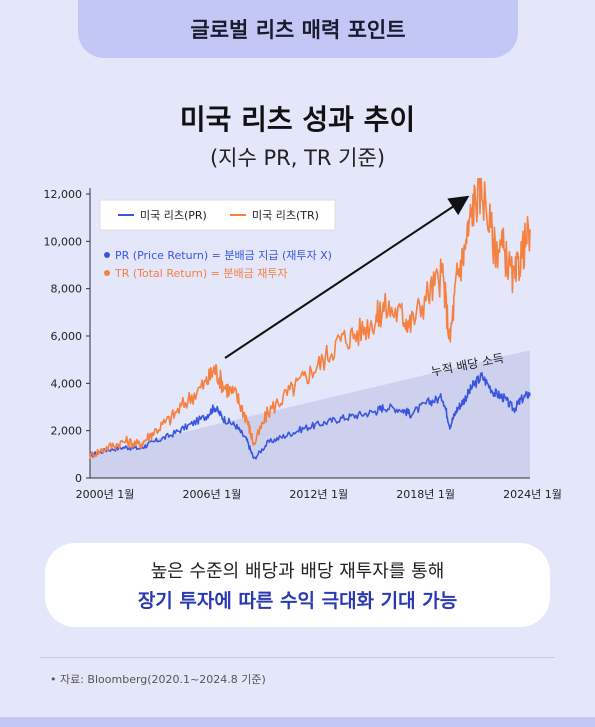 This screenshot has width=595, height=727. I want to click on header-tab: 글로벌 리츠 매력 포인트, so click(298, 29).